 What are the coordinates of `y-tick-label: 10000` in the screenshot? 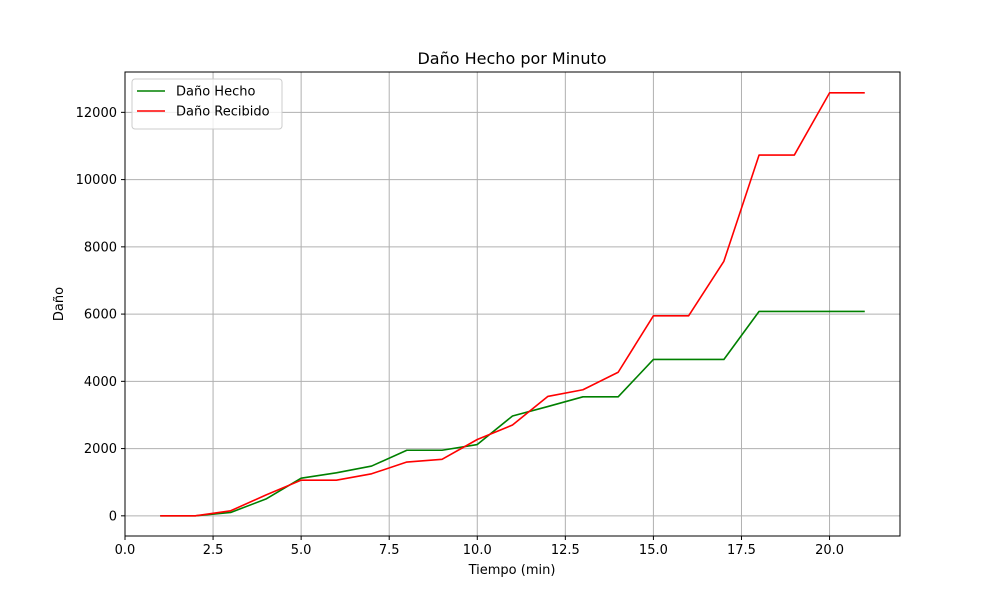 It's located at (96, 180).